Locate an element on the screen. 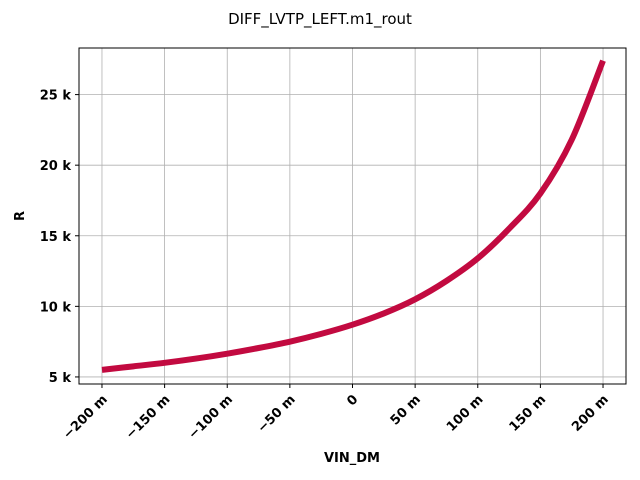  x-tick-label: 200 m is located at coordinates (590, 413).